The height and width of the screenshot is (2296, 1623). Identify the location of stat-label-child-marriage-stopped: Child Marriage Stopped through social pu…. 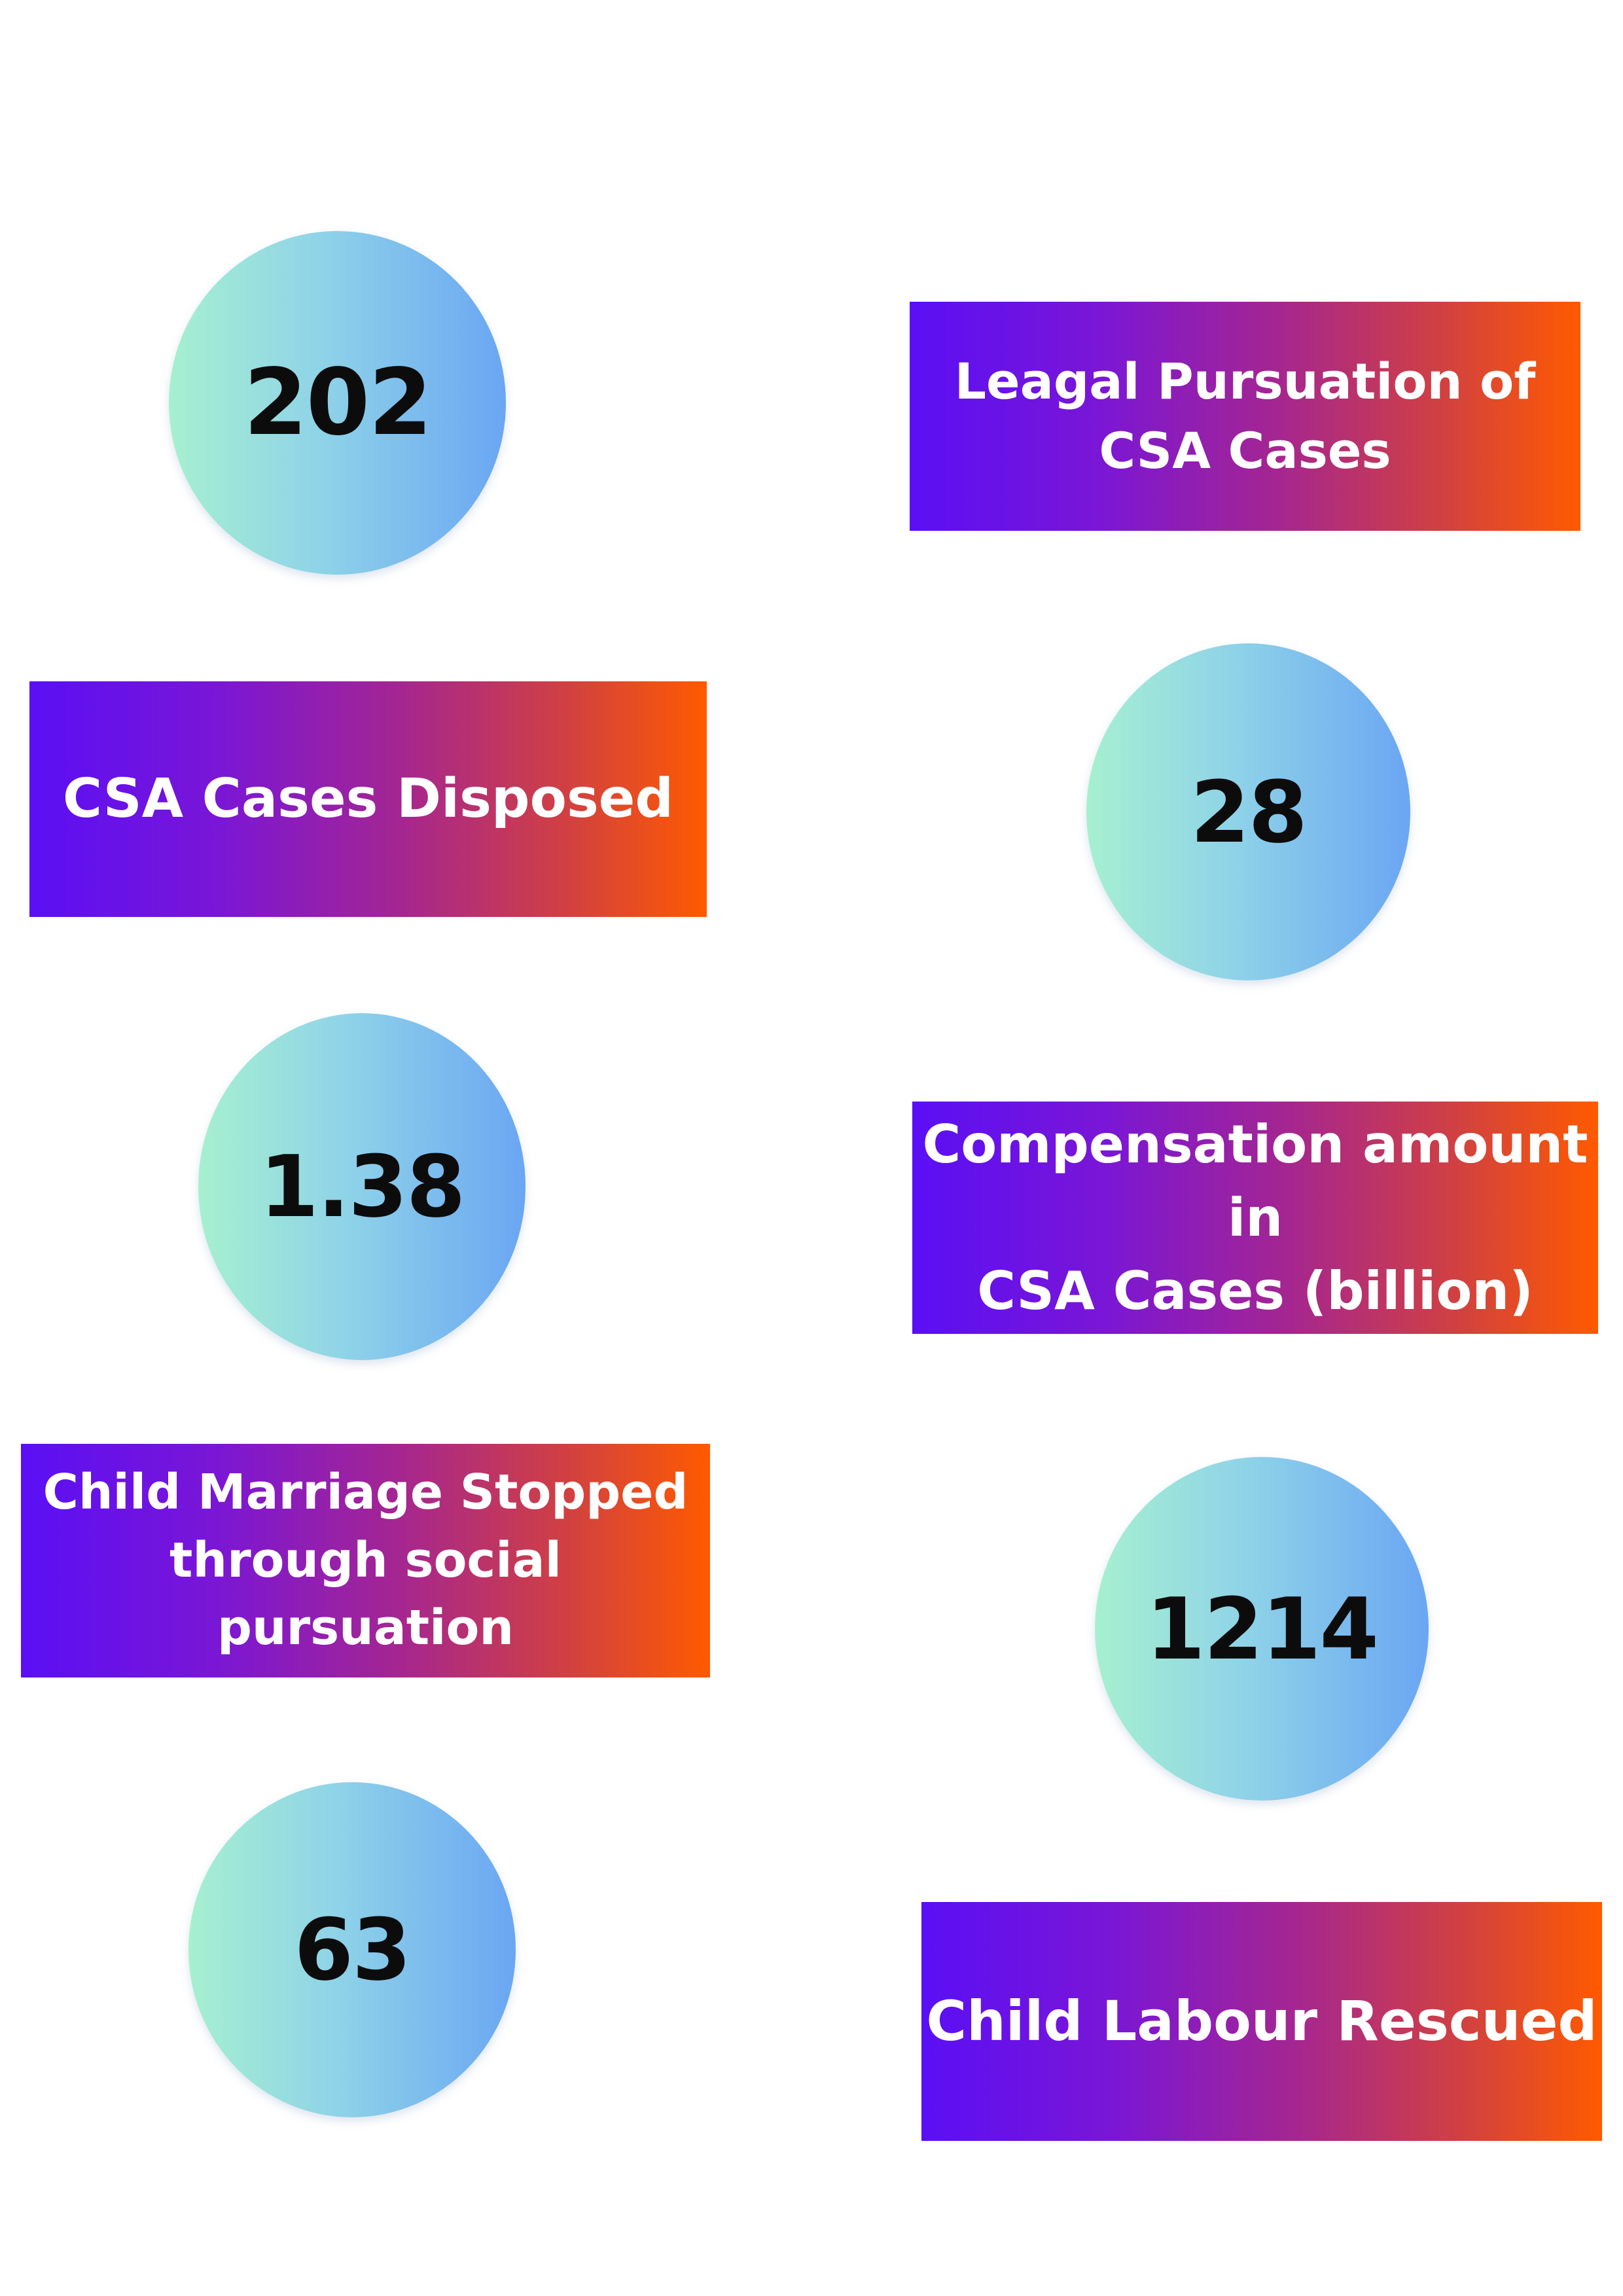
(365, 1560).